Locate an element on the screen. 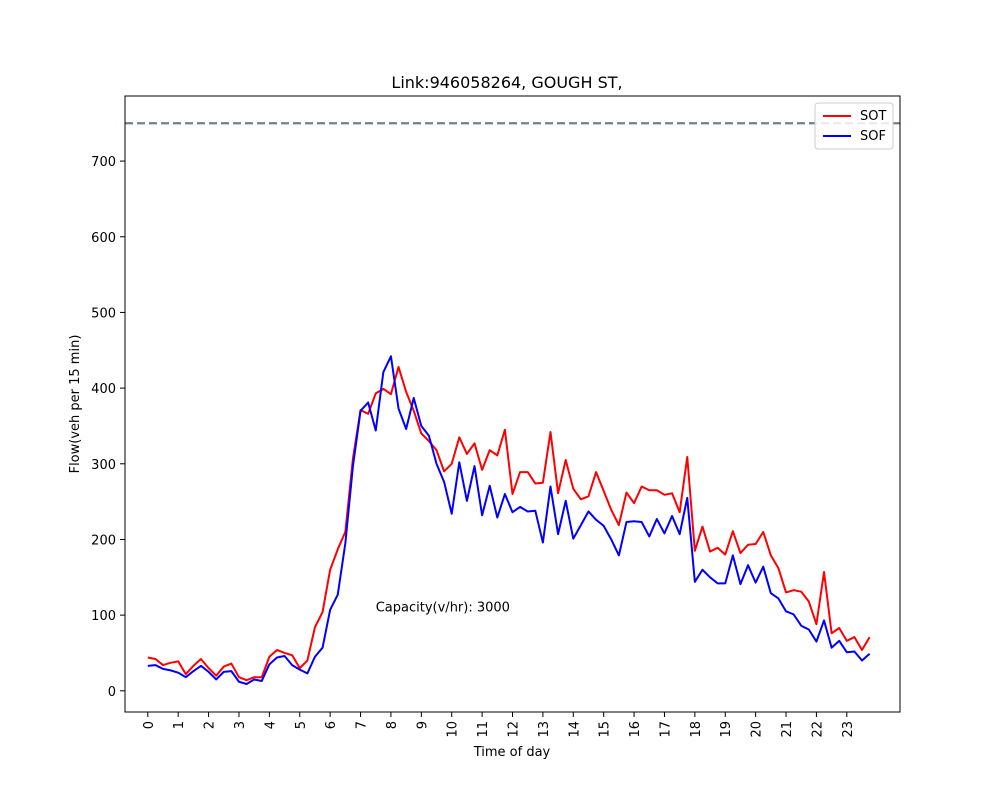 Image resolution: width=1000 pixels, height=800 pixels. x-tick-label: 20 is located at coordinates (757, 729).